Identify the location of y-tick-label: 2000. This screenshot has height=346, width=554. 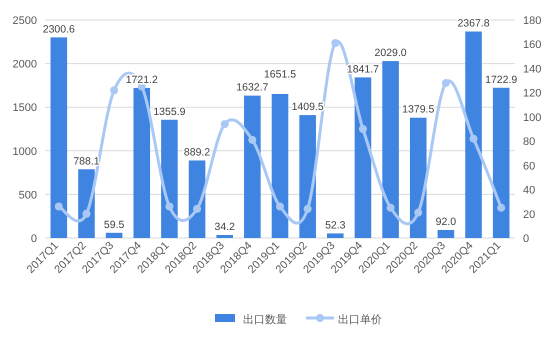
(24, 64).